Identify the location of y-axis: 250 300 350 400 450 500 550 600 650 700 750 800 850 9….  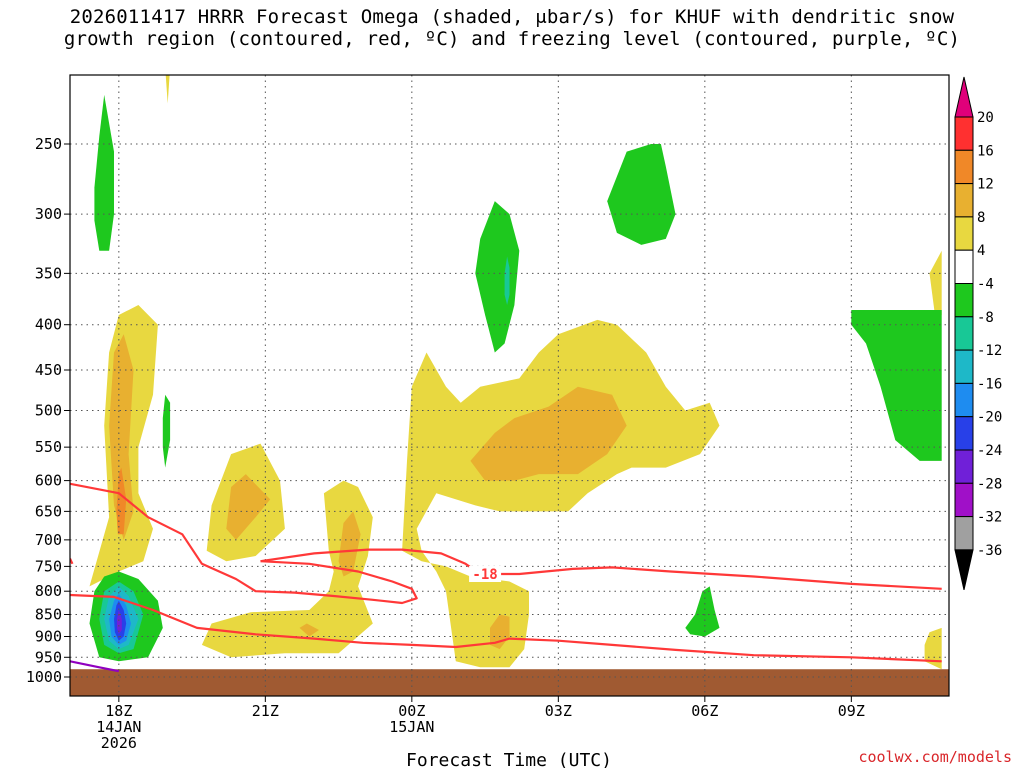
(48, 410).